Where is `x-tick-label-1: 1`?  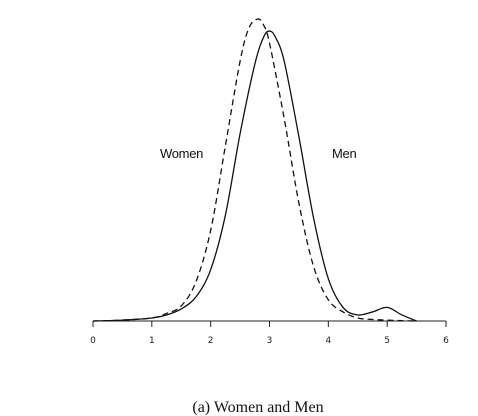
x-tick-label-1: 1 is located at coordinates (152, 341).